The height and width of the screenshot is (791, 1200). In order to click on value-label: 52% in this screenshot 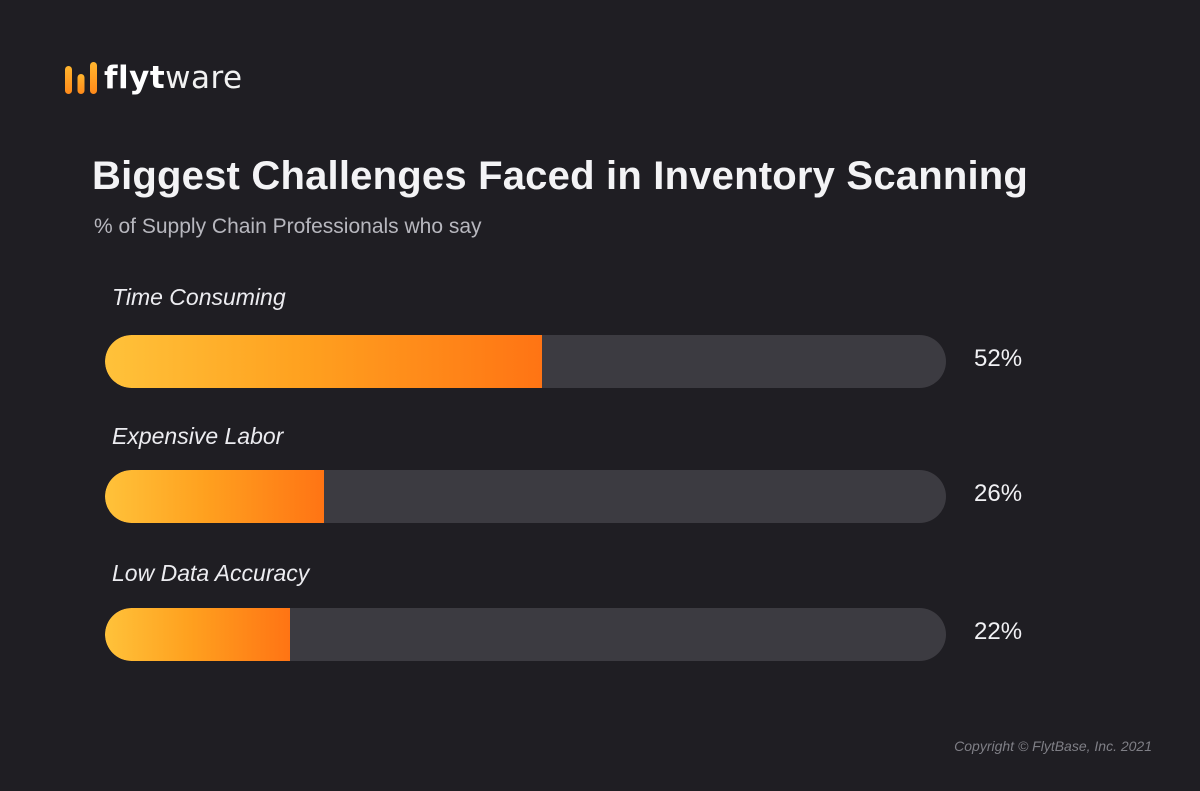, I will do `click(998, 358)`.